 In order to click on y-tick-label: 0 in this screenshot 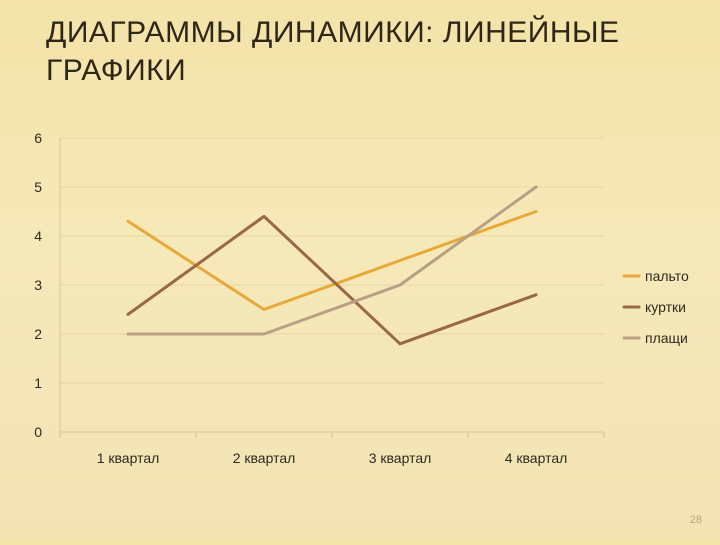, I will do `click(38, 432)`.